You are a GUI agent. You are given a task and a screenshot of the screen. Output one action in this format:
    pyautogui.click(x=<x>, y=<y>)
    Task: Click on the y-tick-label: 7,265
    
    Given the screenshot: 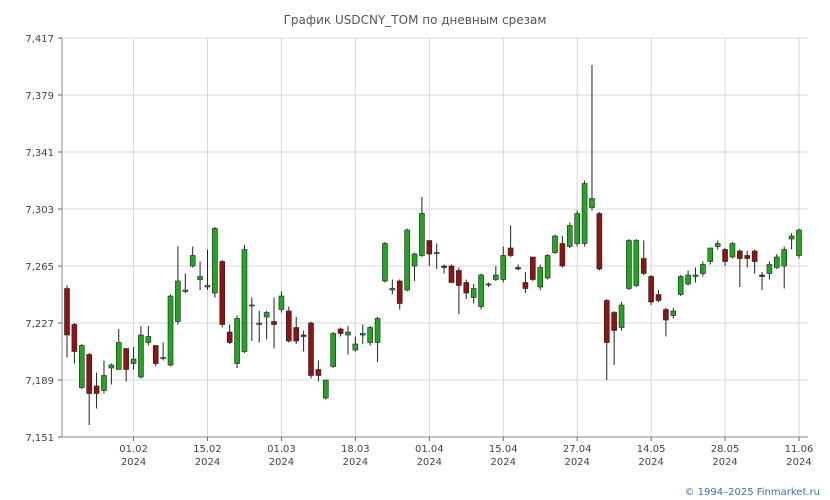 What is the action you would take?
    pyautogui.click(x=39, y=267)
    